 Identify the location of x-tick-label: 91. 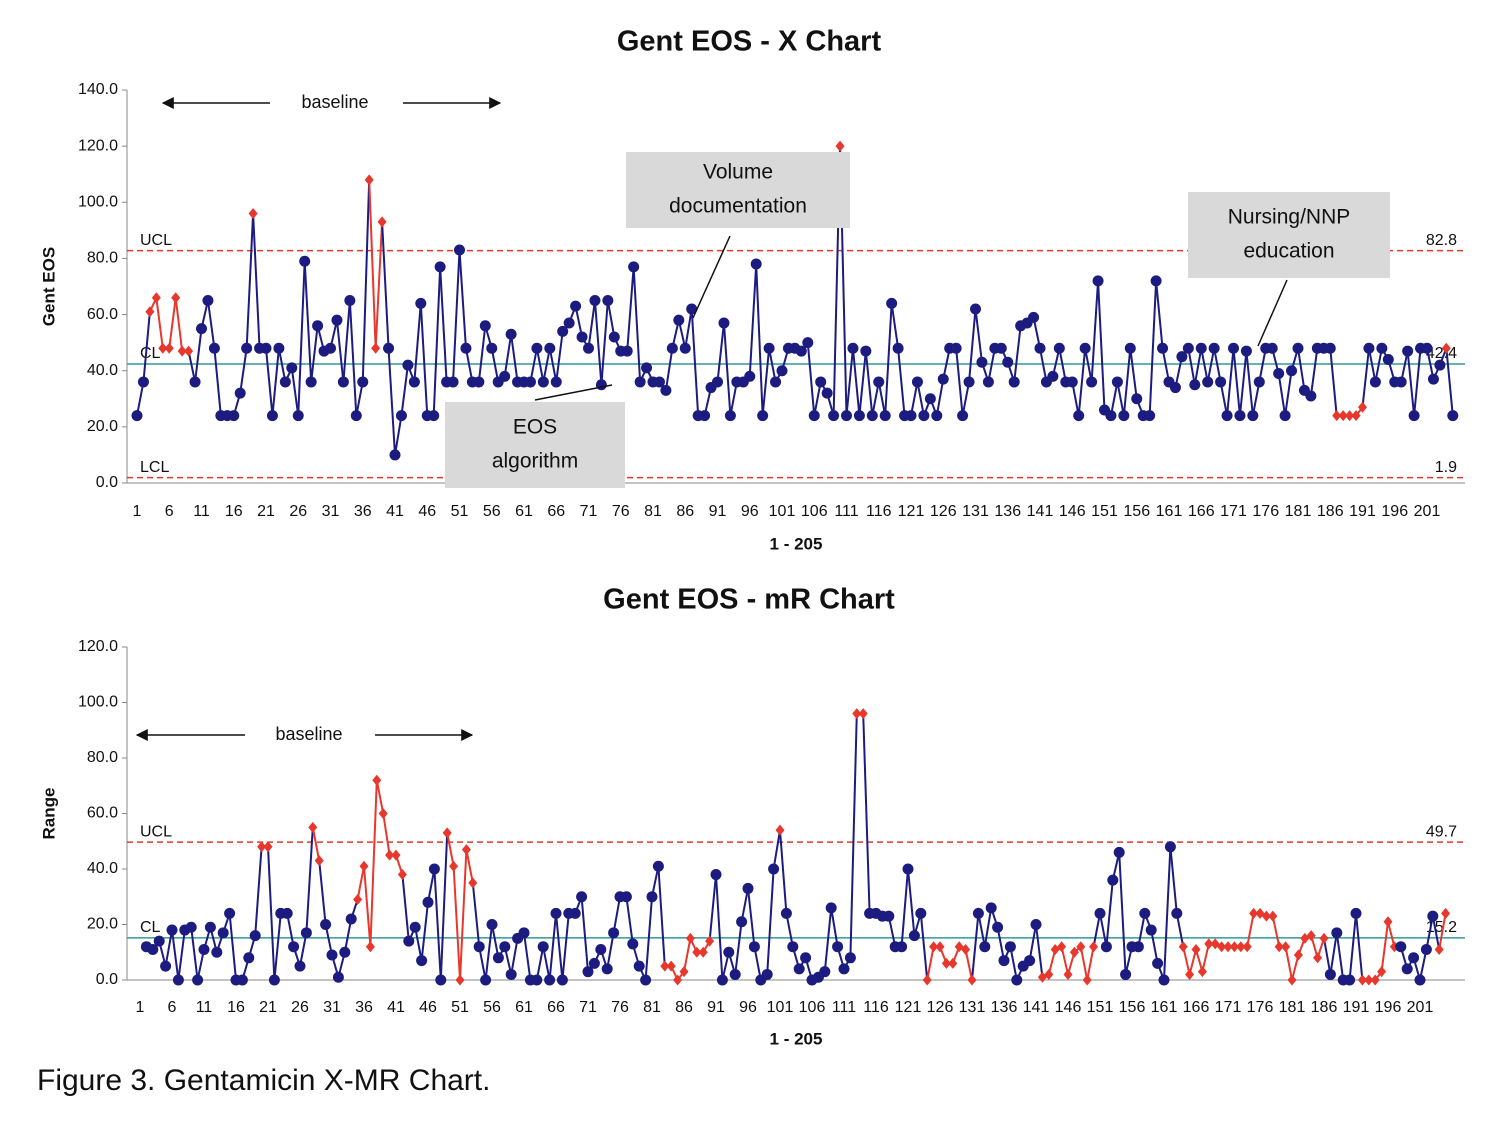
(716, 1007).